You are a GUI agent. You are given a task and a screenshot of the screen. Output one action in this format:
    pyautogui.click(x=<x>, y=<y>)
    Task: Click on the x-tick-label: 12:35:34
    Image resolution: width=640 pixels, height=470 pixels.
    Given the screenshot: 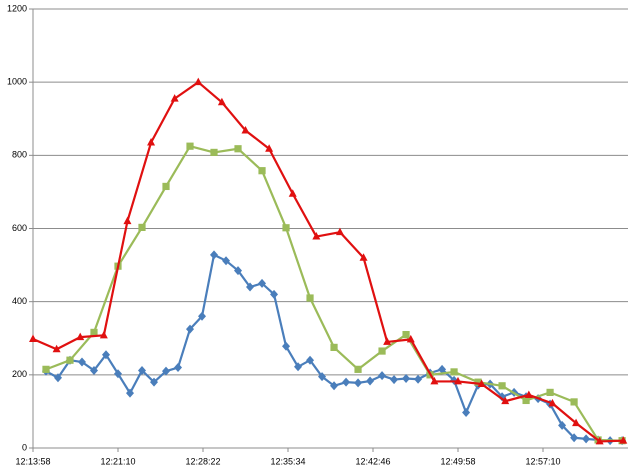 What is the action you would take?
    pyautogui.click(x=287, y=461)
    